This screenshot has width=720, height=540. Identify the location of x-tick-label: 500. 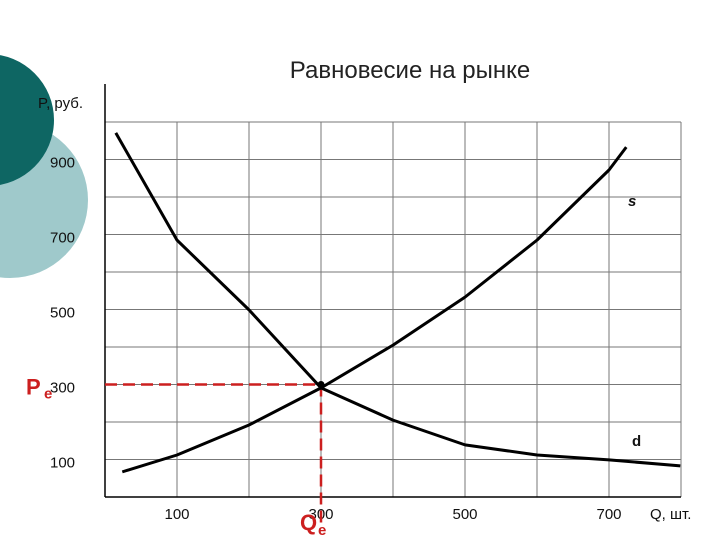
(464, 514).